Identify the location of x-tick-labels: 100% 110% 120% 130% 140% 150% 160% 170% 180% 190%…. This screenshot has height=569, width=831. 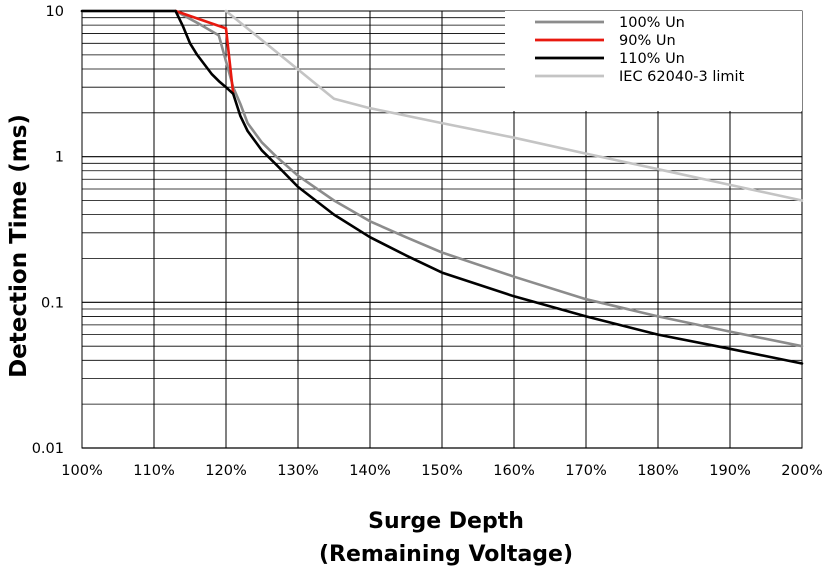
(441, 471).